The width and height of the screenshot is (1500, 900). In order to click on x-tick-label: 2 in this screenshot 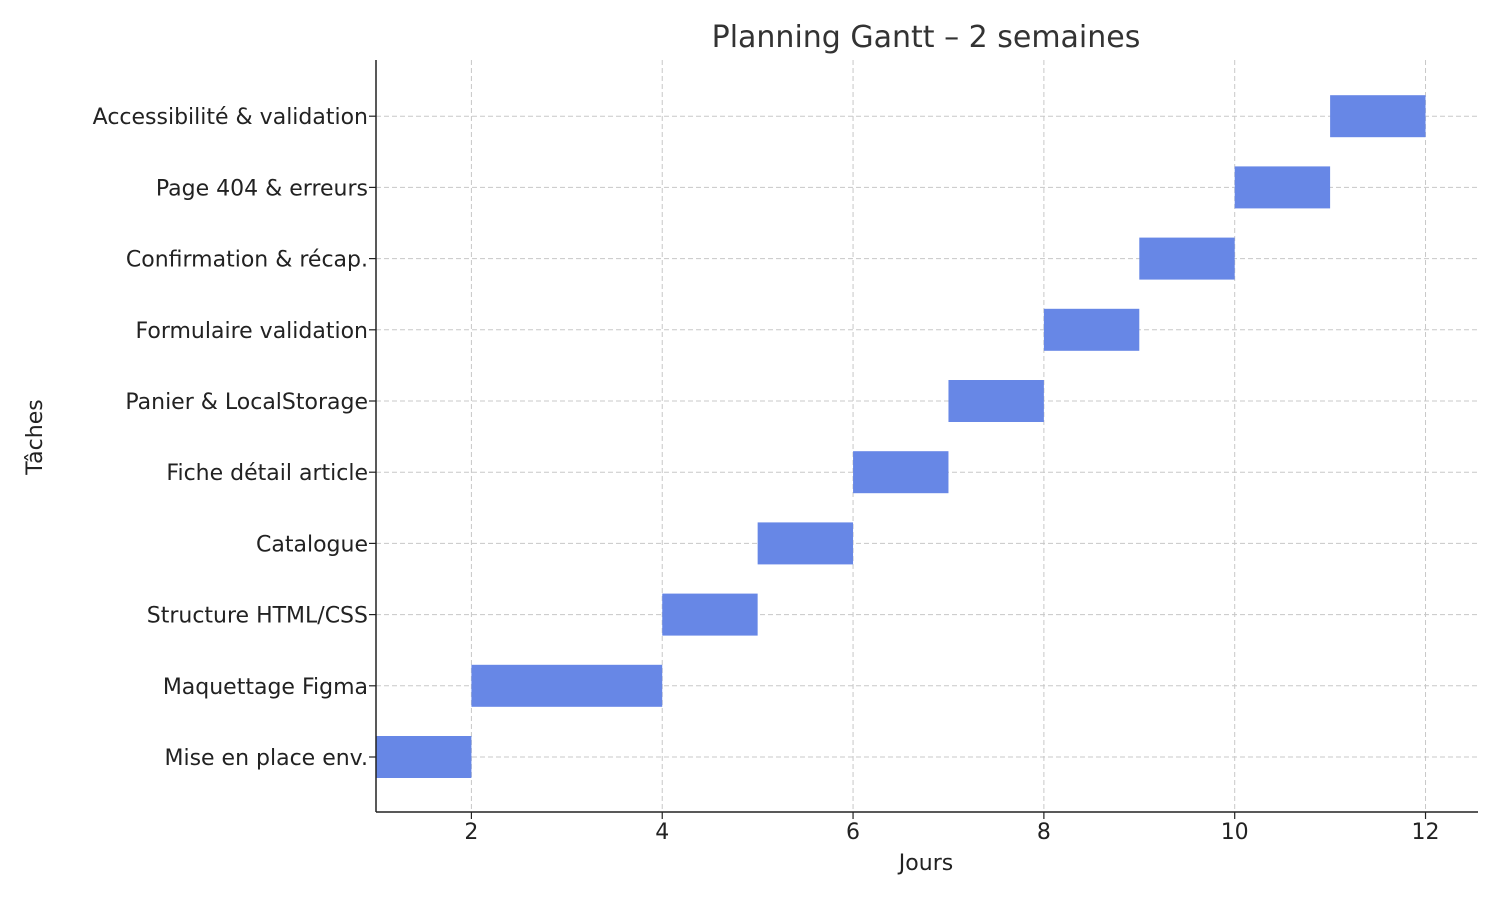, I will do `click(471, 832)`.